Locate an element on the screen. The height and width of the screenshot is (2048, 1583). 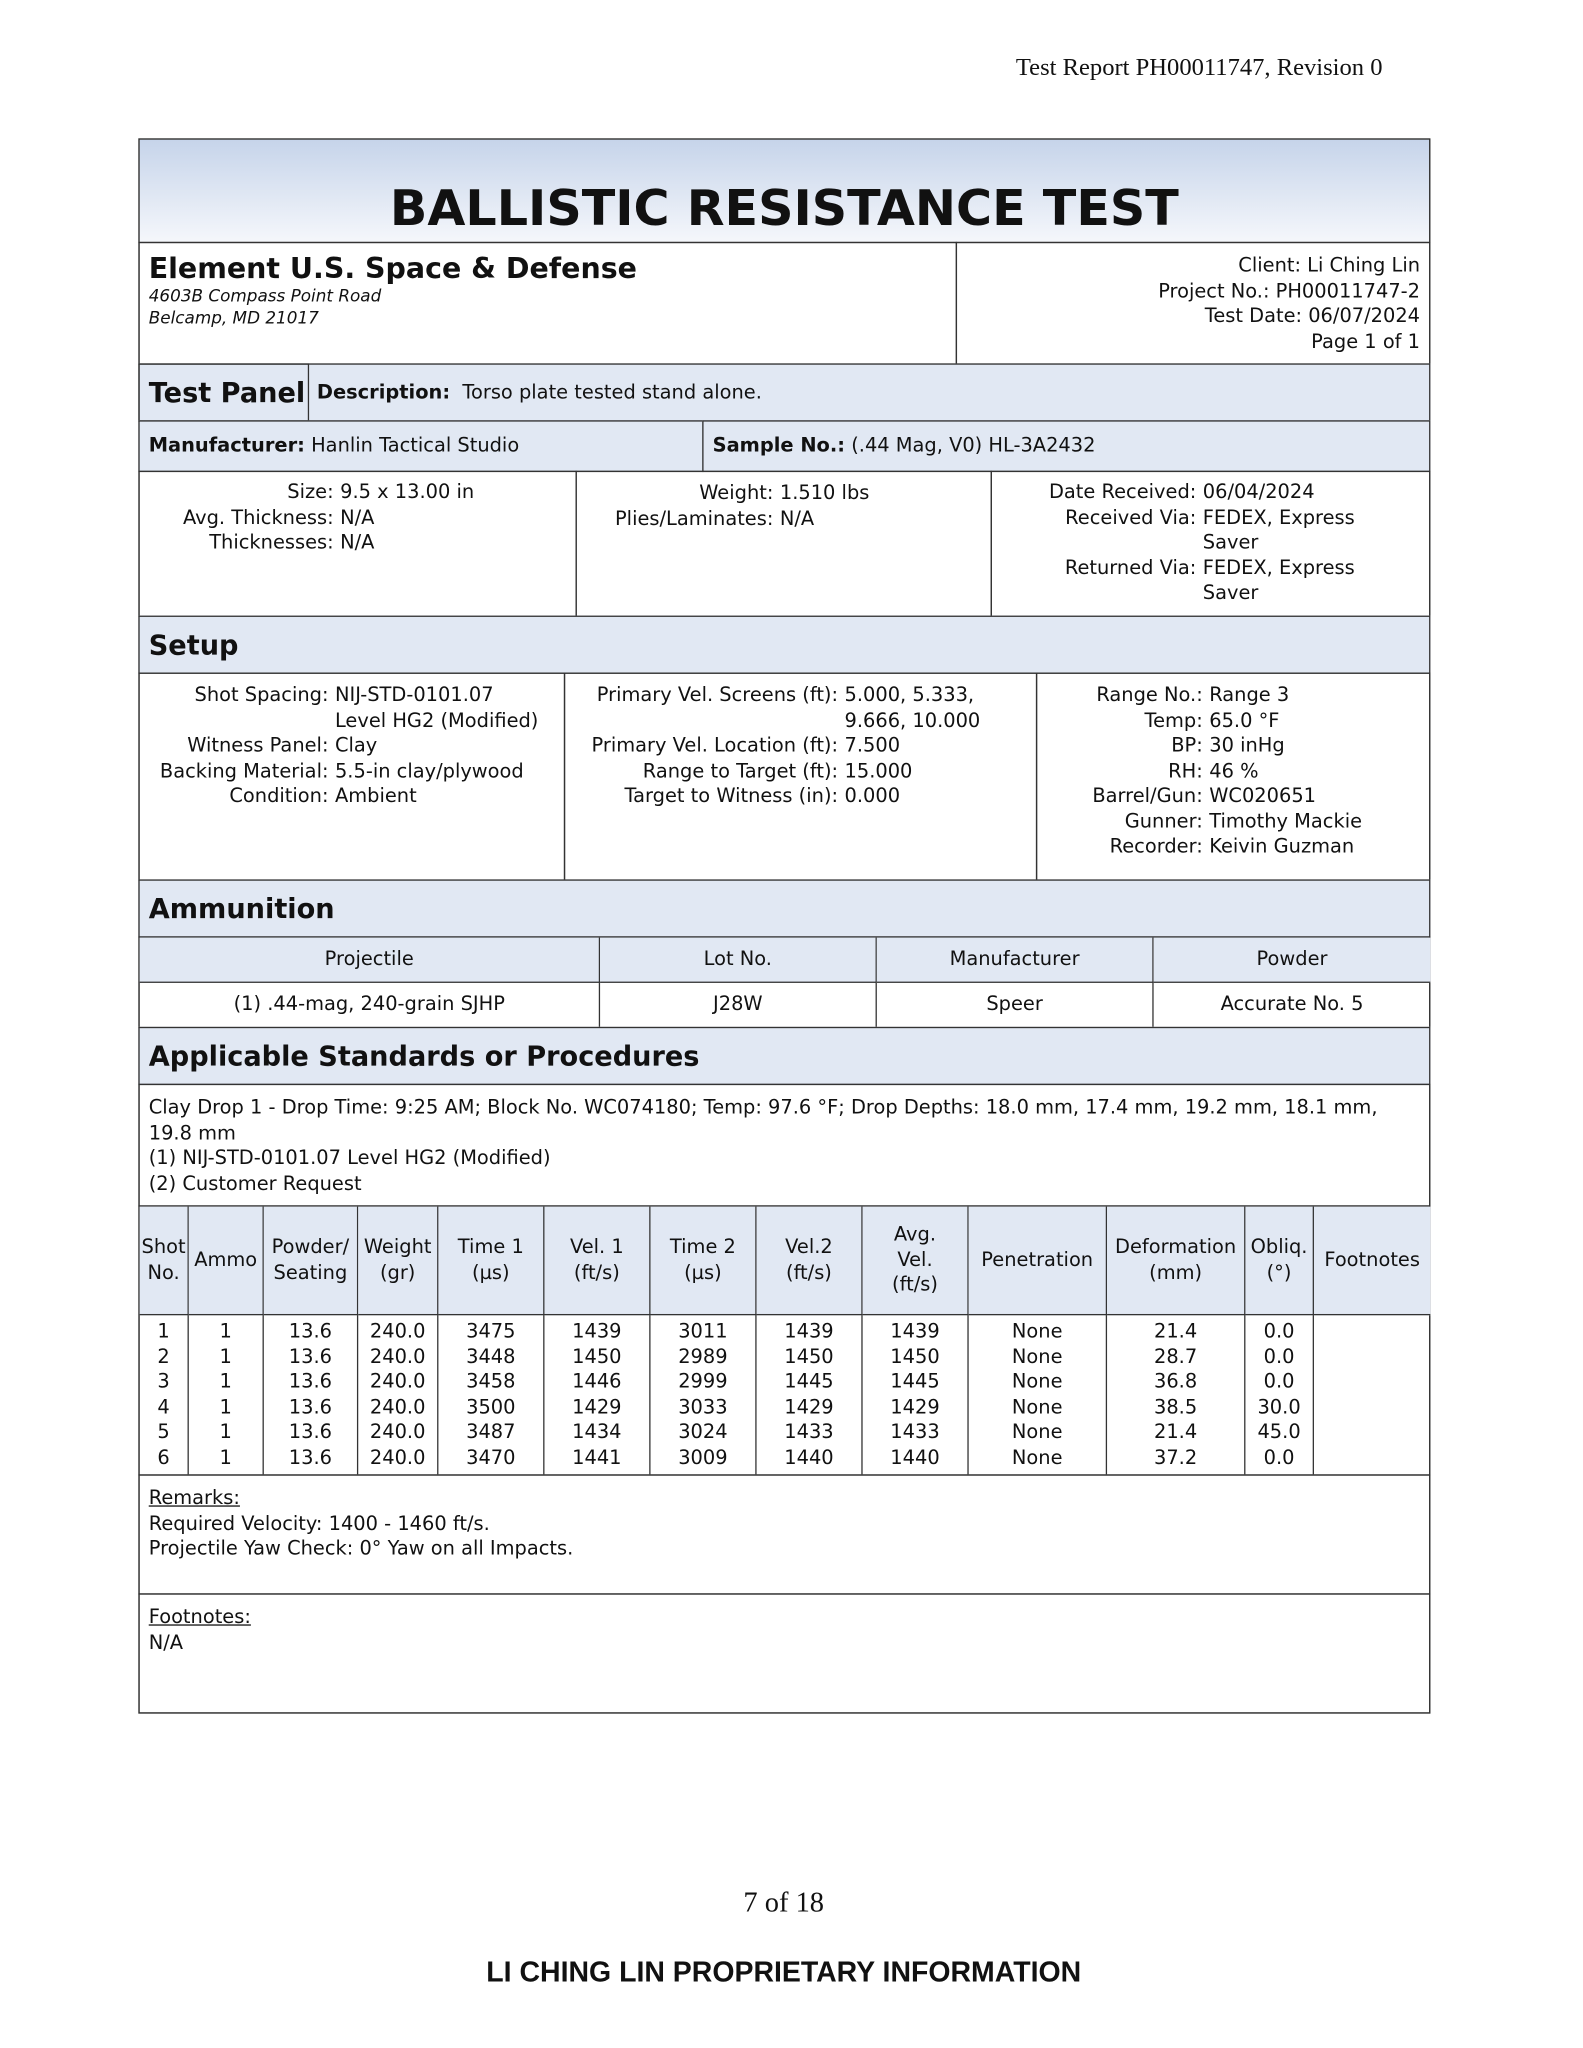
shots-cell: 2 is located at coordinates (163, 1356).